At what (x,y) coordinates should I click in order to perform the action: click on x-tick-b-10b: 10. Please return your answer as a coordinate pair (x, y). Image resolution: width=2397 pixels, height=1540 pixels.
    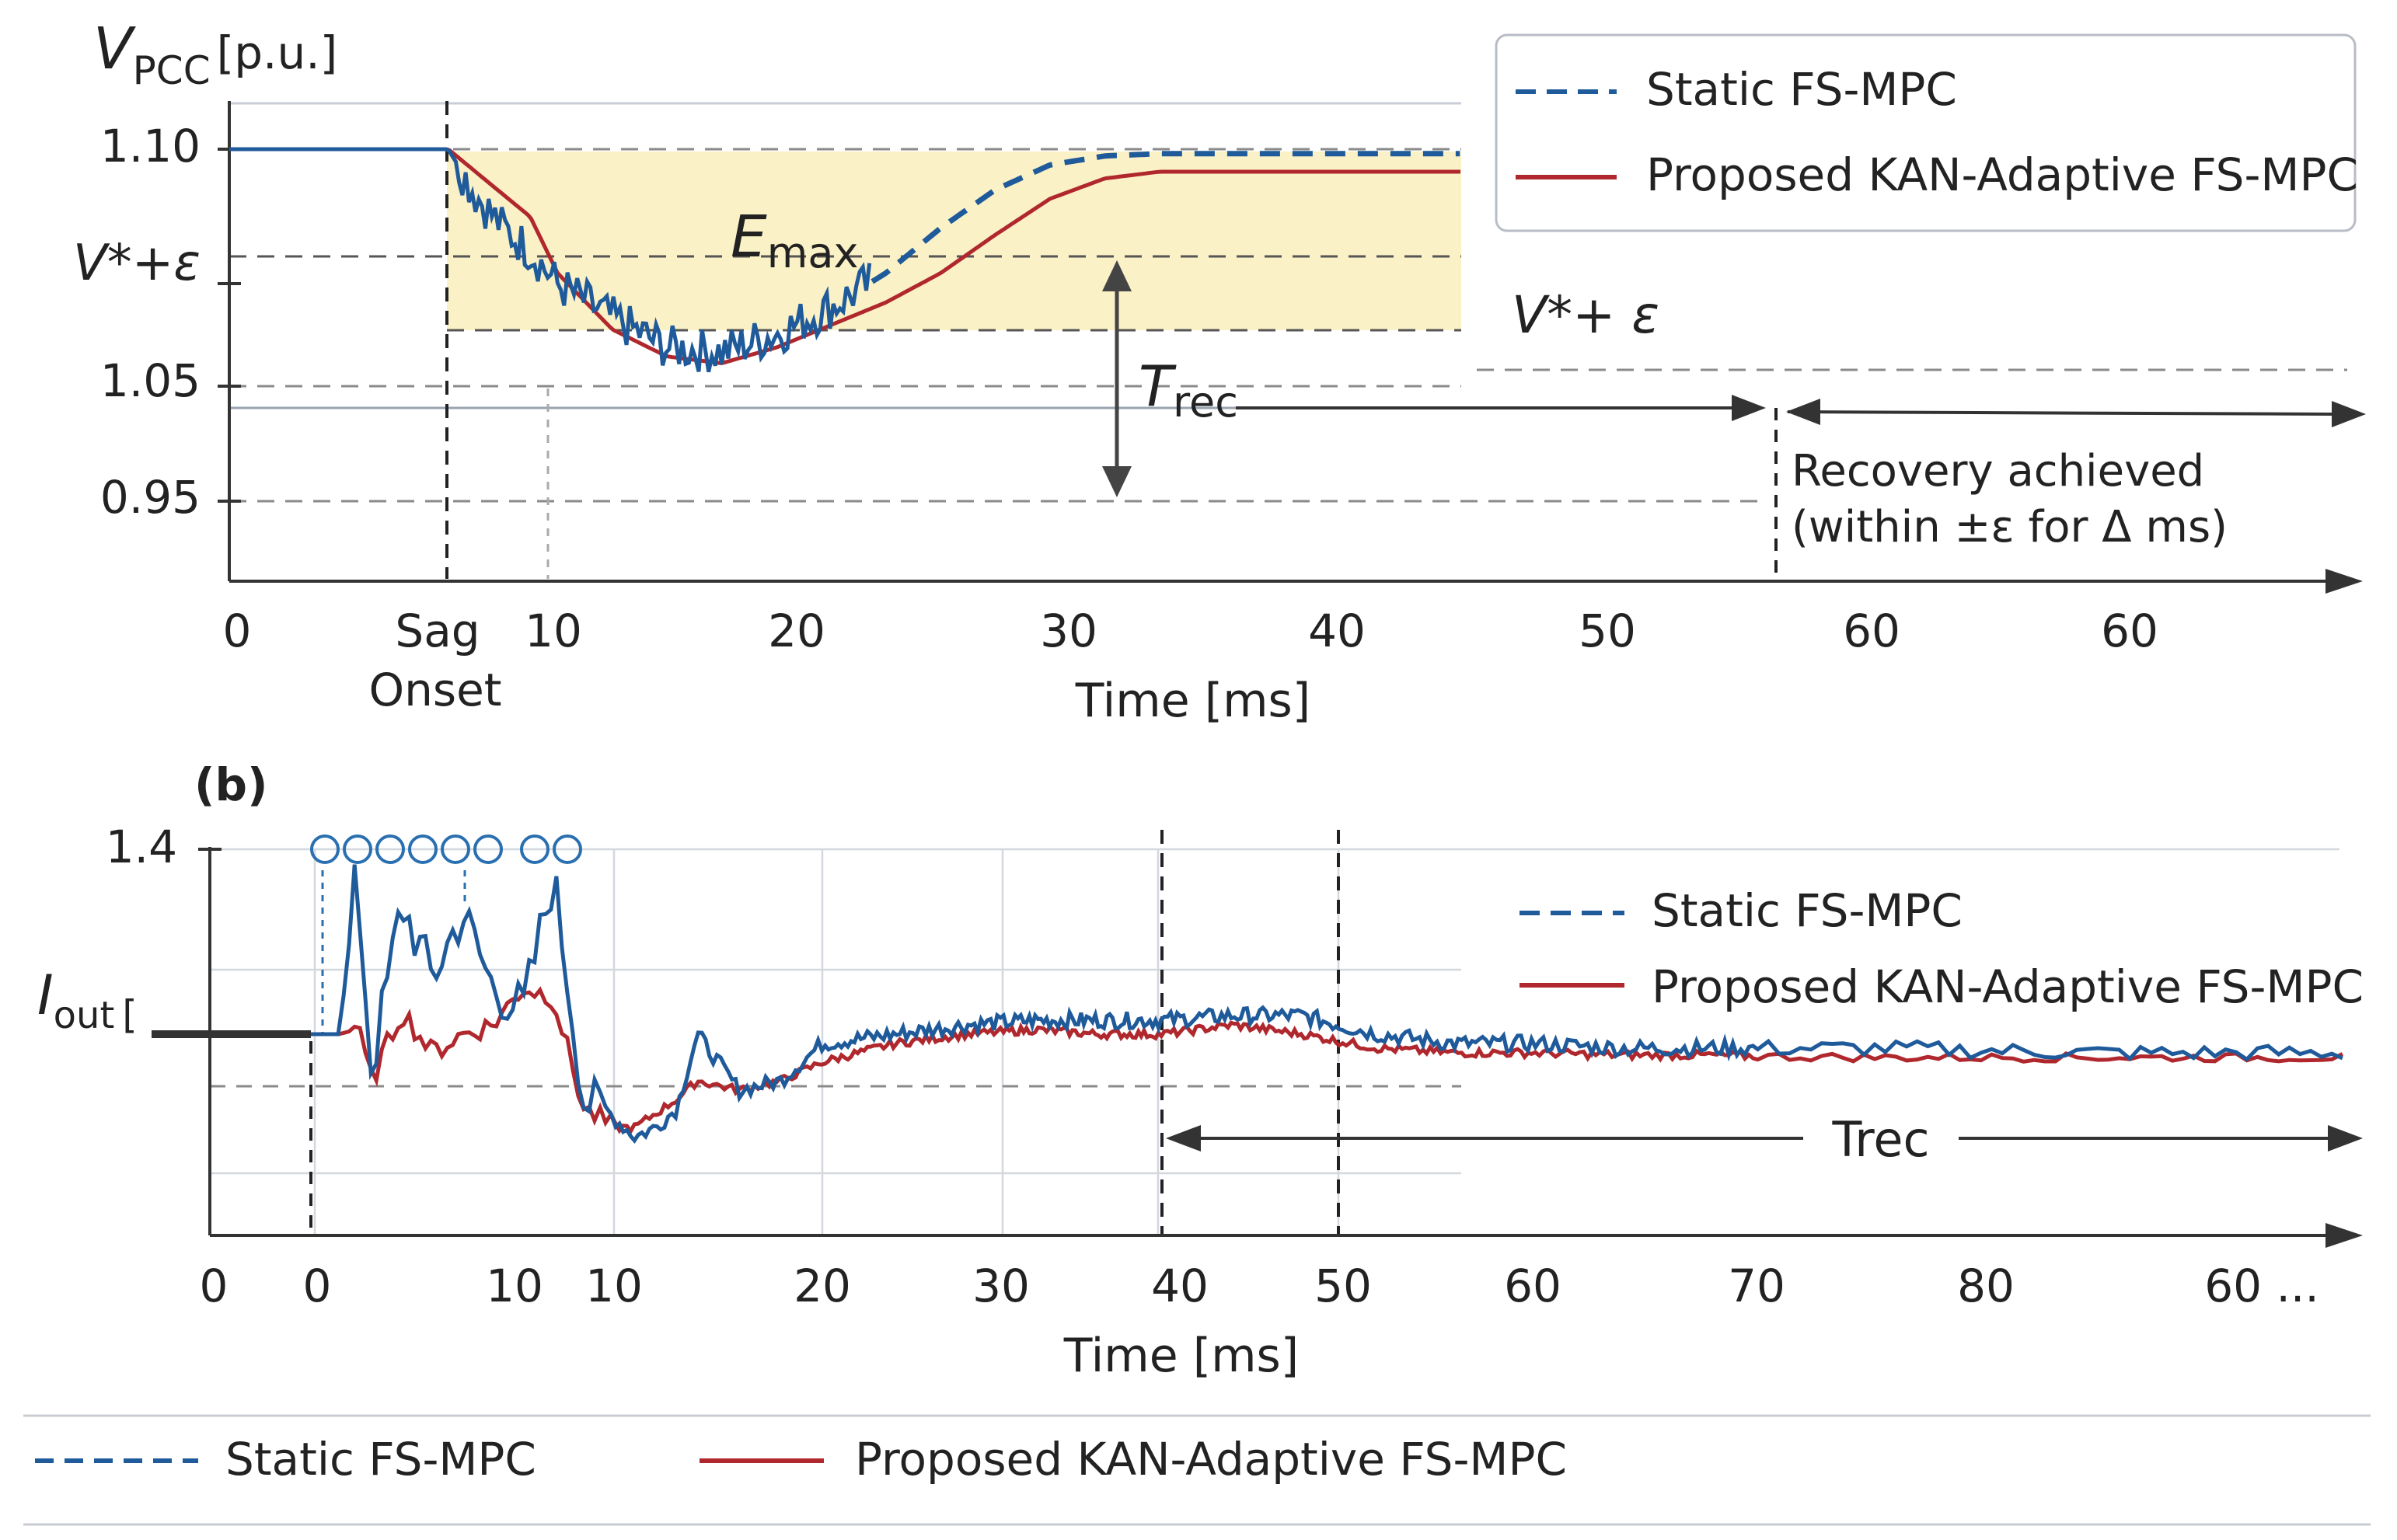
    Looking at the image, I should click on (614, 1286).